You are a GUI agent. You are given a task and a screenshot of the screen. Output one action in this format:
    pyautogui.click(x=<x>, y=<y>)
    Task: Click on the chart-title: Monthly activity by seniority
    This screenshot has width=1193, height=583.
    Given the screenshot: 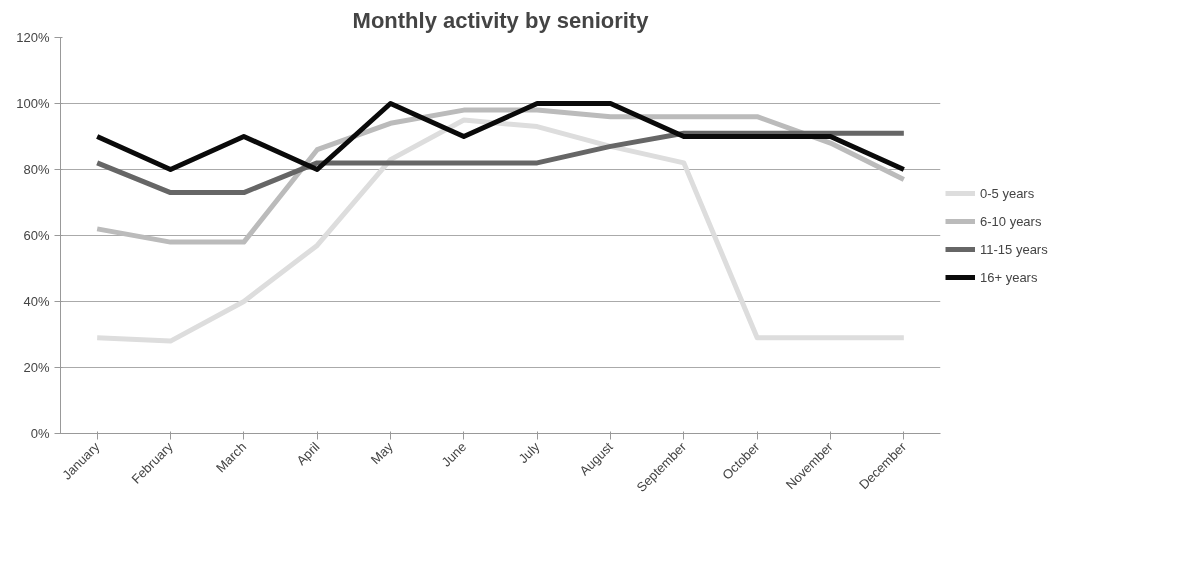 What is the action you would take?
    pyautogui.click(x=501, y=20)
    